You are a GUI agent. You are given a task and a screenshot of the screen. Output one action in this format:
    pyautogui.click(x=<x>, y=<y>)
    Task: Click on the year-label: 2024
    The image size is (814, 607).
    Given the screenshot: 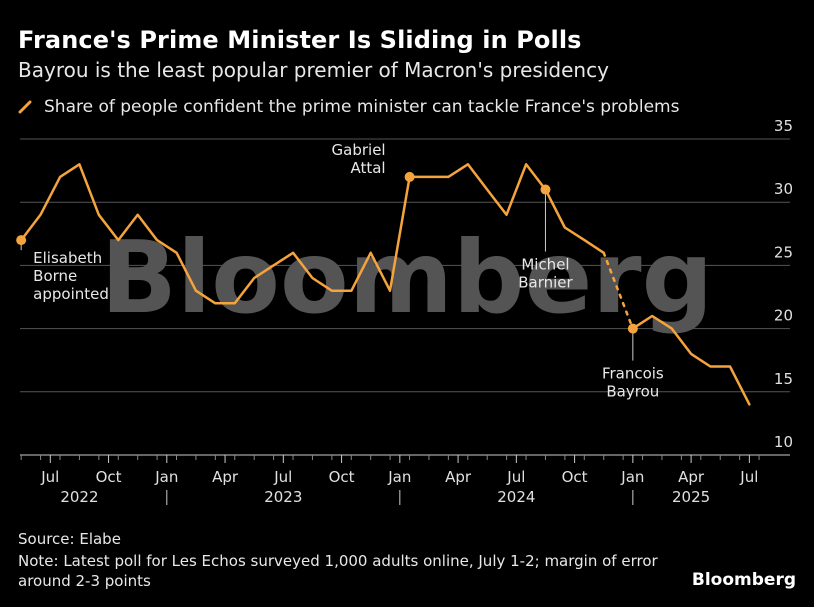 What is the action you would take?
    pyautogui.click(x=516, y=497)
    